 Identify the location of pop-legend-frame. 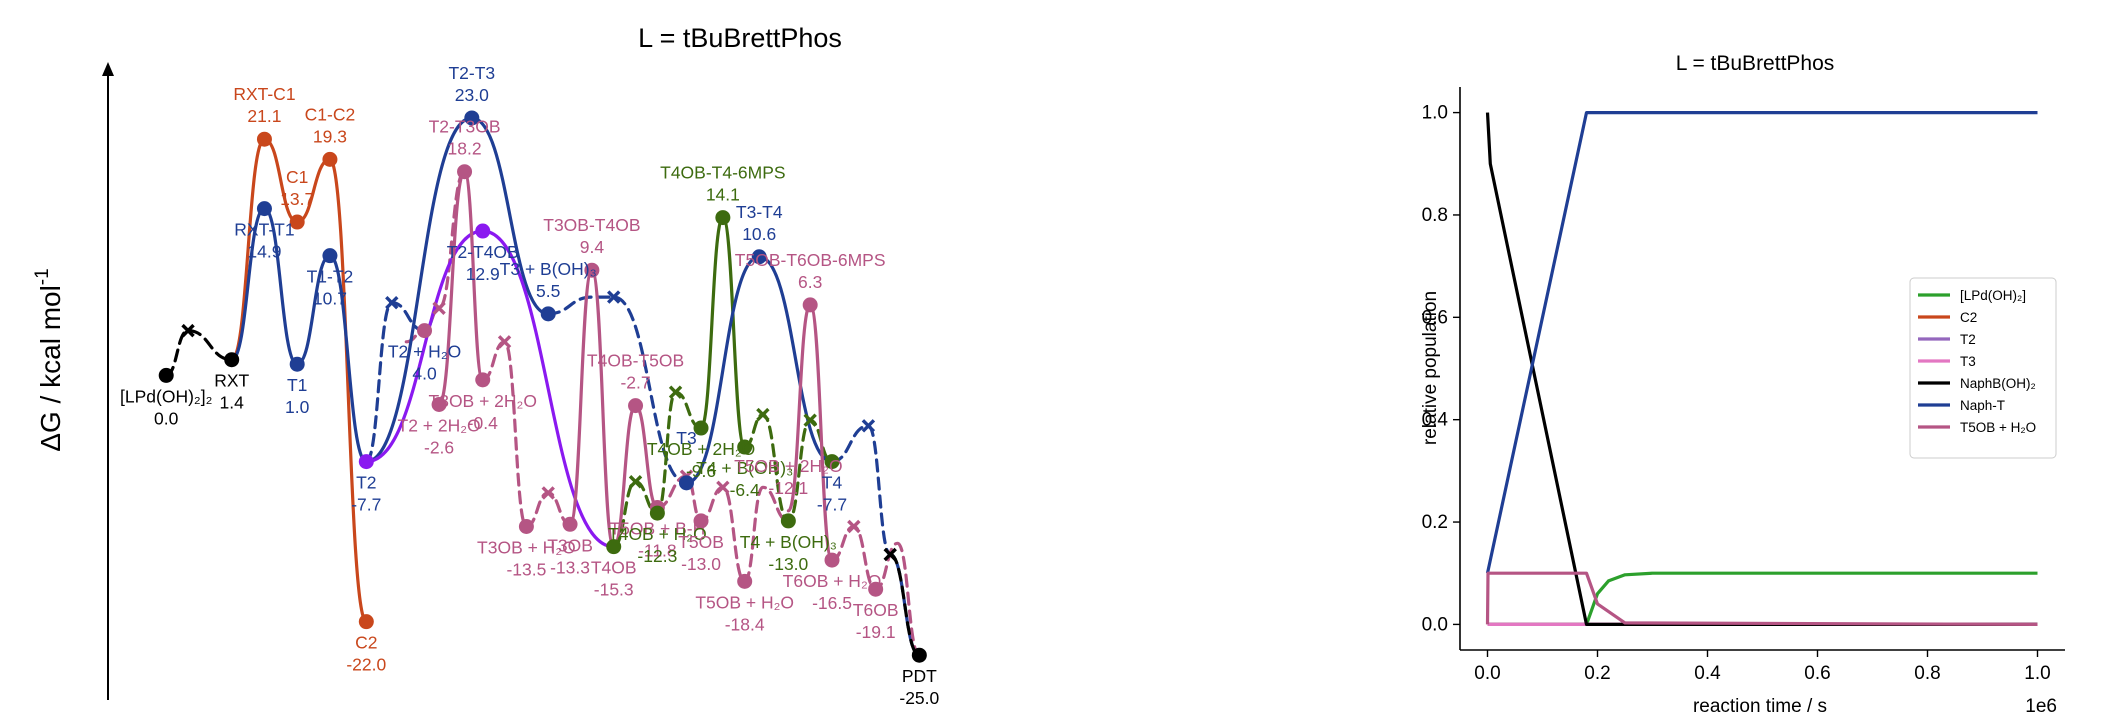
(1983, 368).